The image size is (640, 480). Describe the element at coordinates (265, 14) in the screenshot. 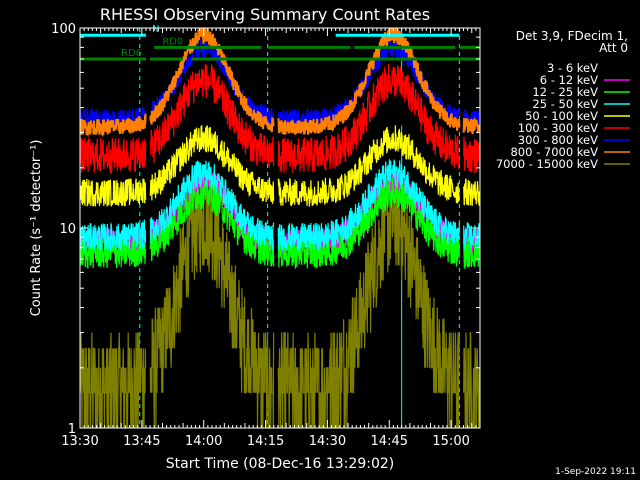

I see `chart-title: RHESSI Observing Summary Count Rates` at that location.